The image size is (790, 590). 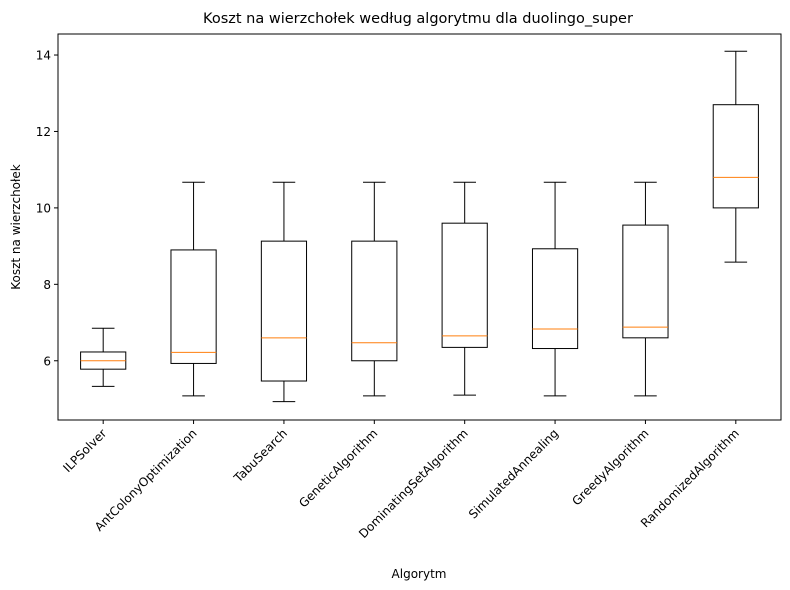 What do you see at coordinates (690, 478) in the screenshot?
I see `x-tick-label: RandomizedAlgorithm` at bounding box center [690, 478].